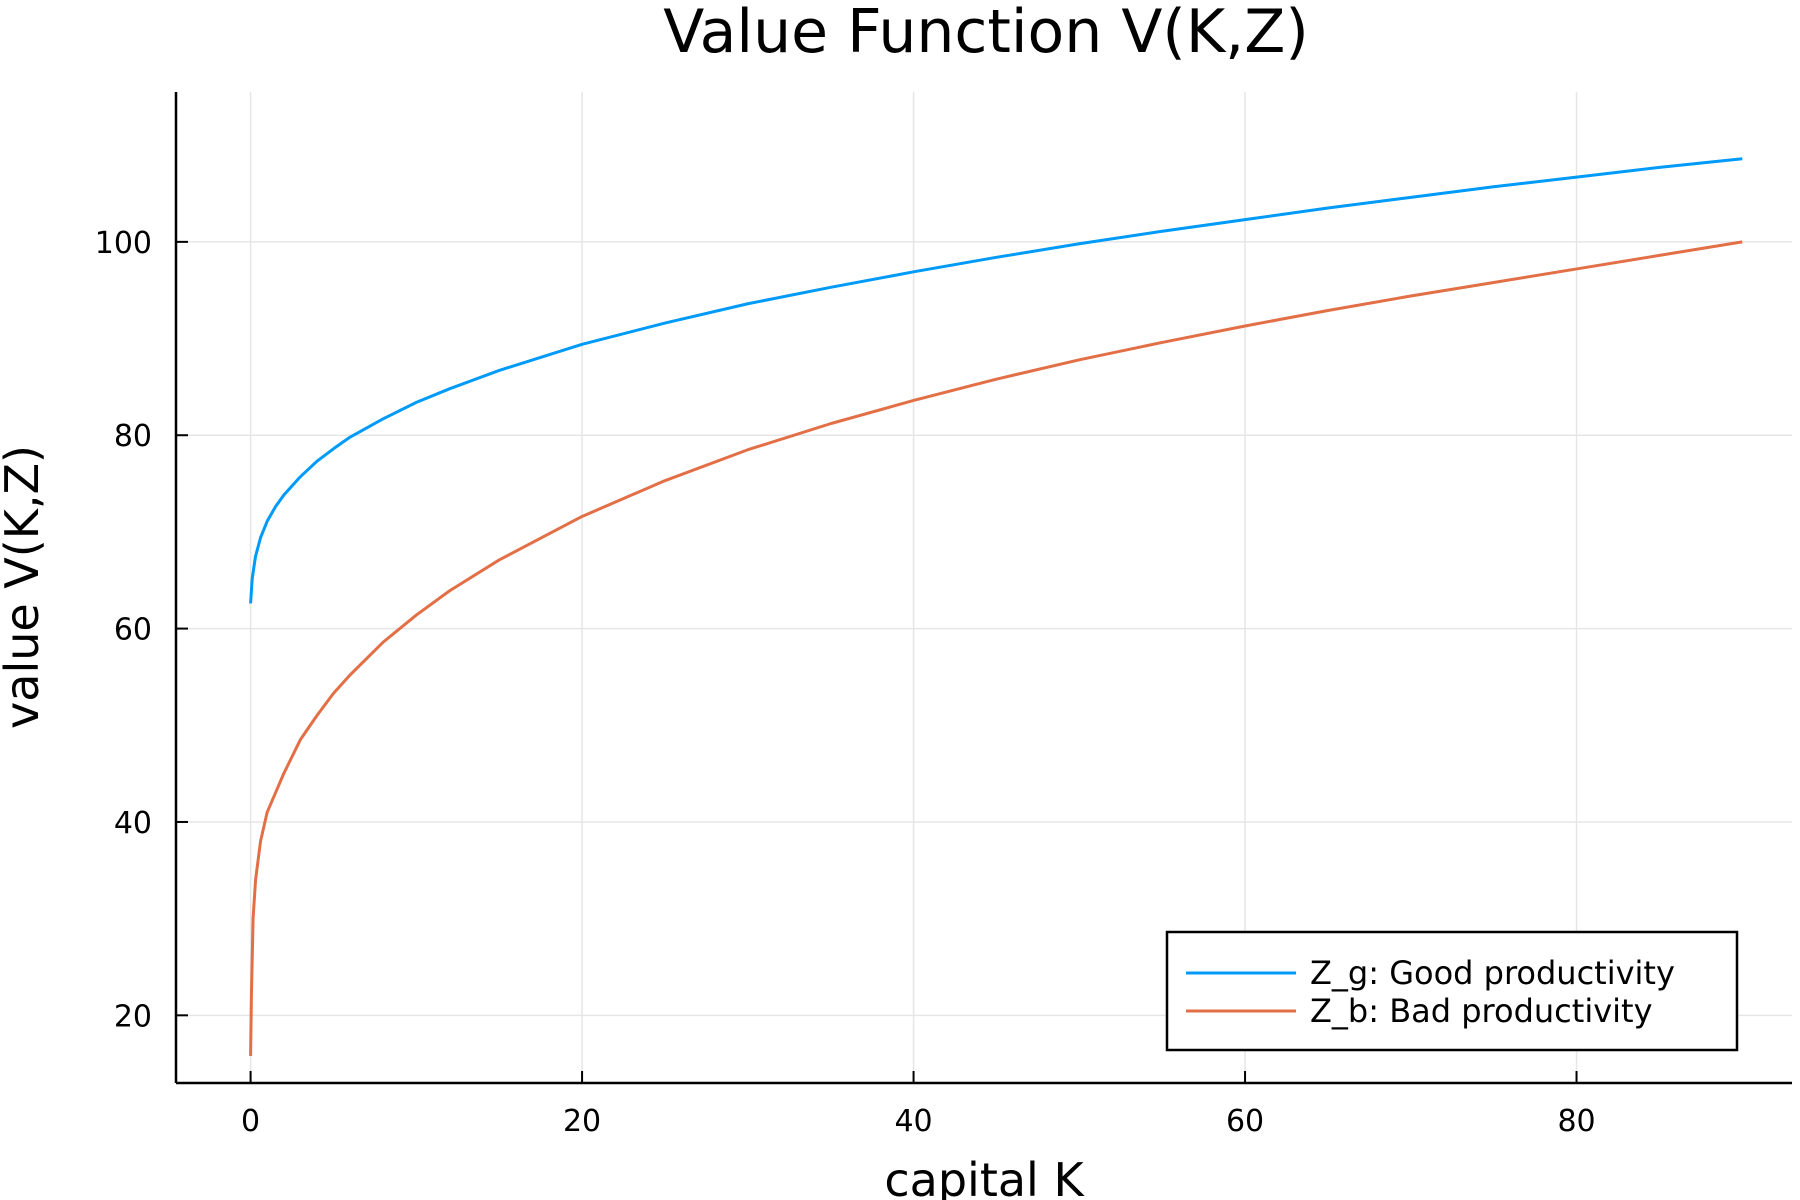  I want to click on x-tick-label: 60, so click(1245, 1121).